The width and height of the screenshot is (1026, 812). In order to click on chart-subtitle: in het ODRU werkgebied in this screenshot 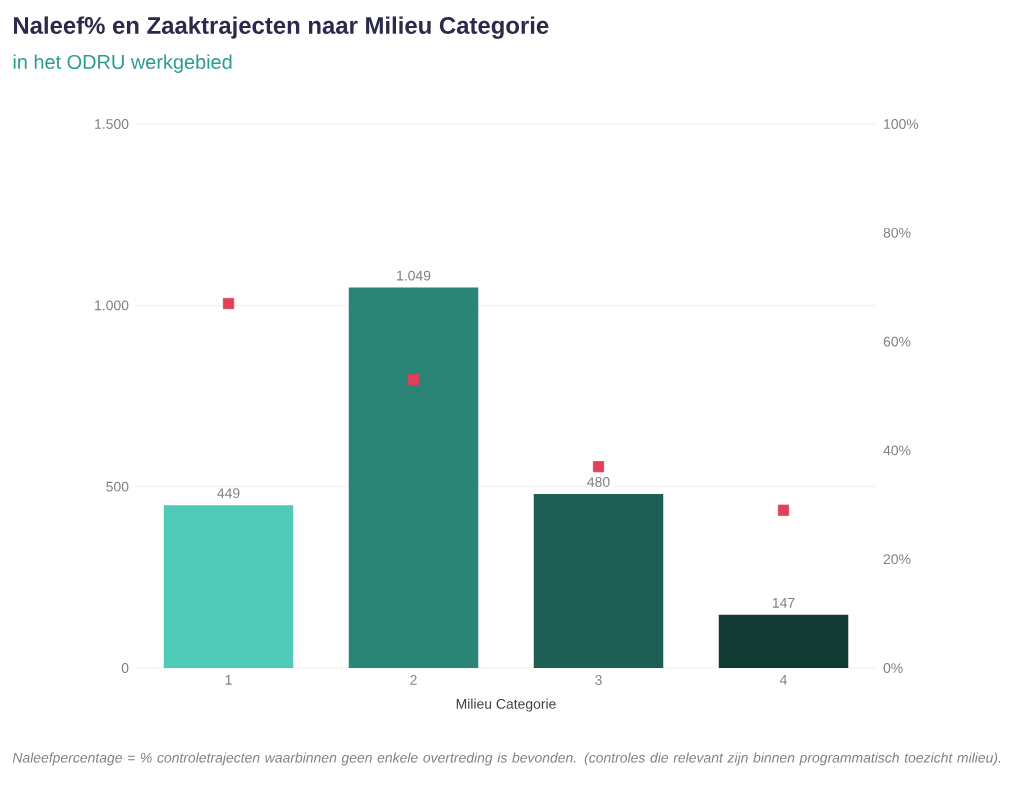, I will do `click(122, 63)`.